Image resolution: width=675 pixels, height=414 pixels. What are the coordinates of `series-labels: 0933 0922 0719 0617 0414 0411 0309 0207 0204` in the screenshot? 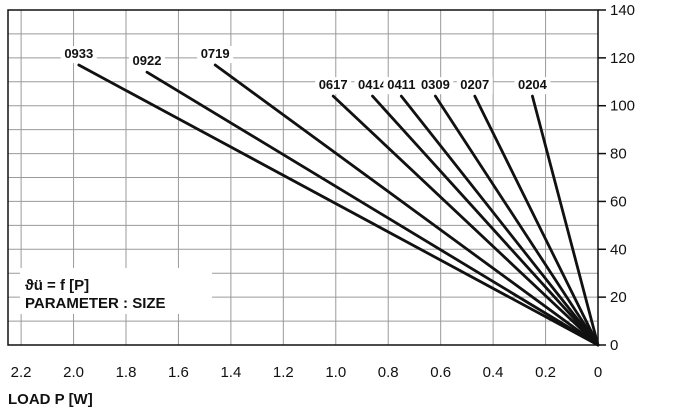 It's located at (305, 70).